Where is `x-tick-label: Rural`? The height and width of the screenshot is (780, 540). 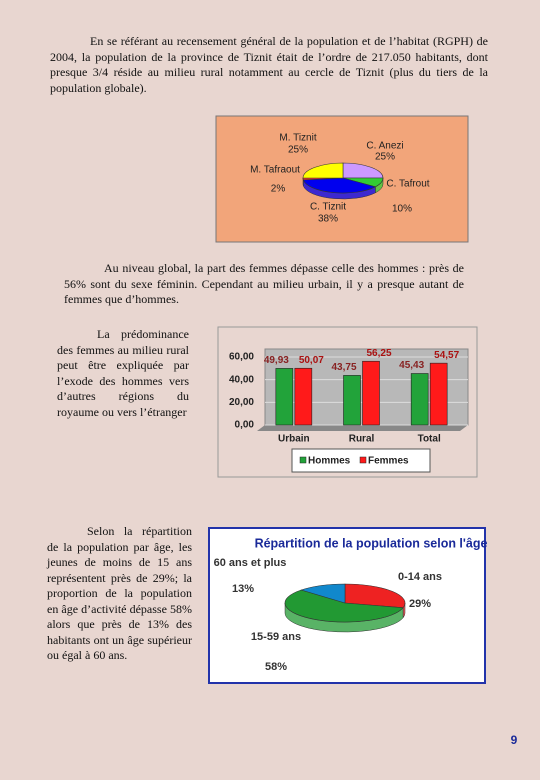 x-tick-label: Rural is located at coordinates (362, 439).